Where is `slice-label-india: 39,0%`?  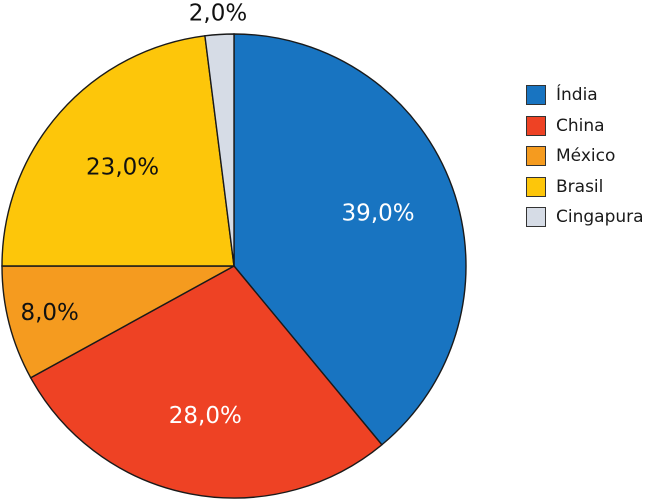 slice-label-india: 39,0% is located at coordinates (378, 214).